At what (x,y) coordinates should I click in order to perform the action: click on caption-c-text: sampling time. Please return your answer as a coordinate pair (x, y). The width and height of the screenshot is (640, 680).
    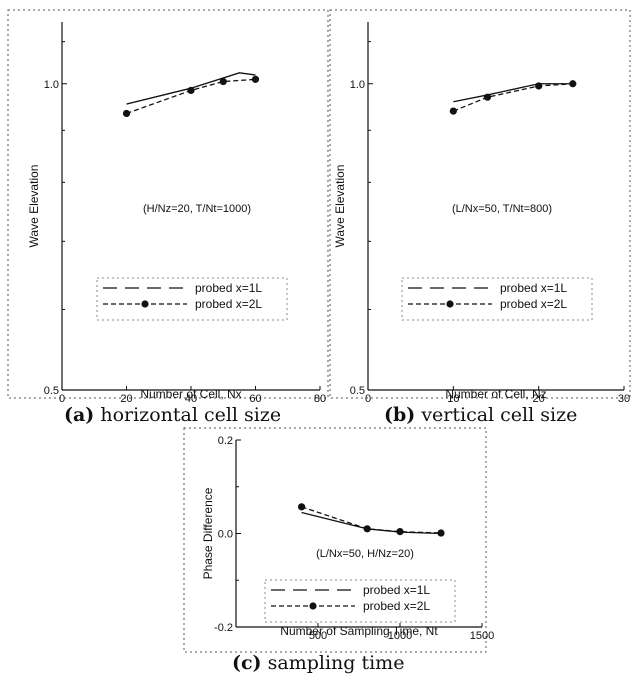
    Looking at the image, I should click on (336, 663).